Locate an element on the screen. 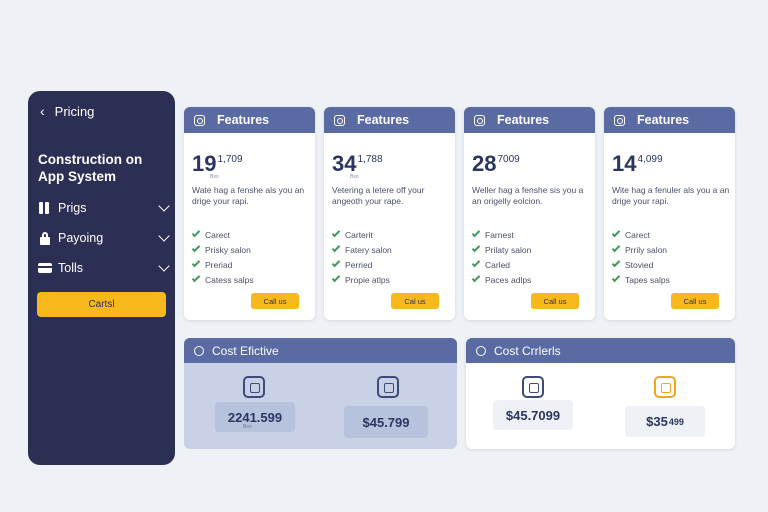 The image size is (768, 512). sidebar-item-payoing: Payoing is located at coordinates (104, 238).